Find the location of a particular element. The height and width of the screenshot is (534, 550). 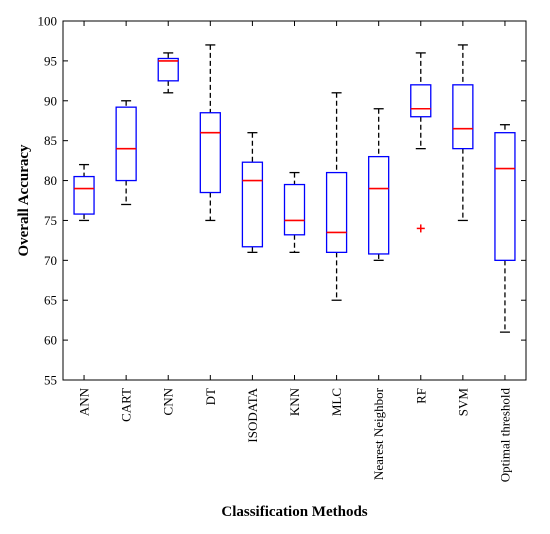

y-tick-label: 55 is located at coordinates (50, 380).